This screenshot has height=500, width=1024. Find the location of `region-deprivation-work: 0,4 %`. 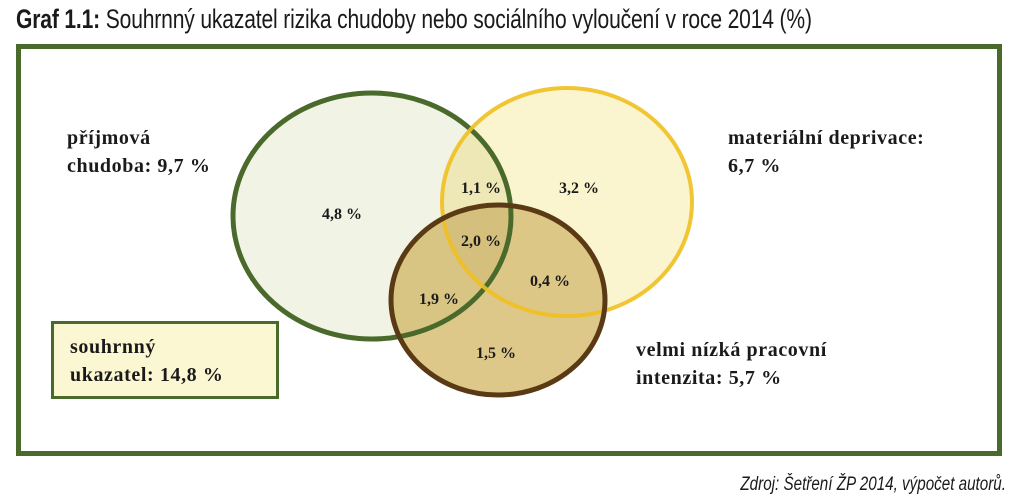

region-deprivation-work: 0,4 % is located at coordinates (550, 281).